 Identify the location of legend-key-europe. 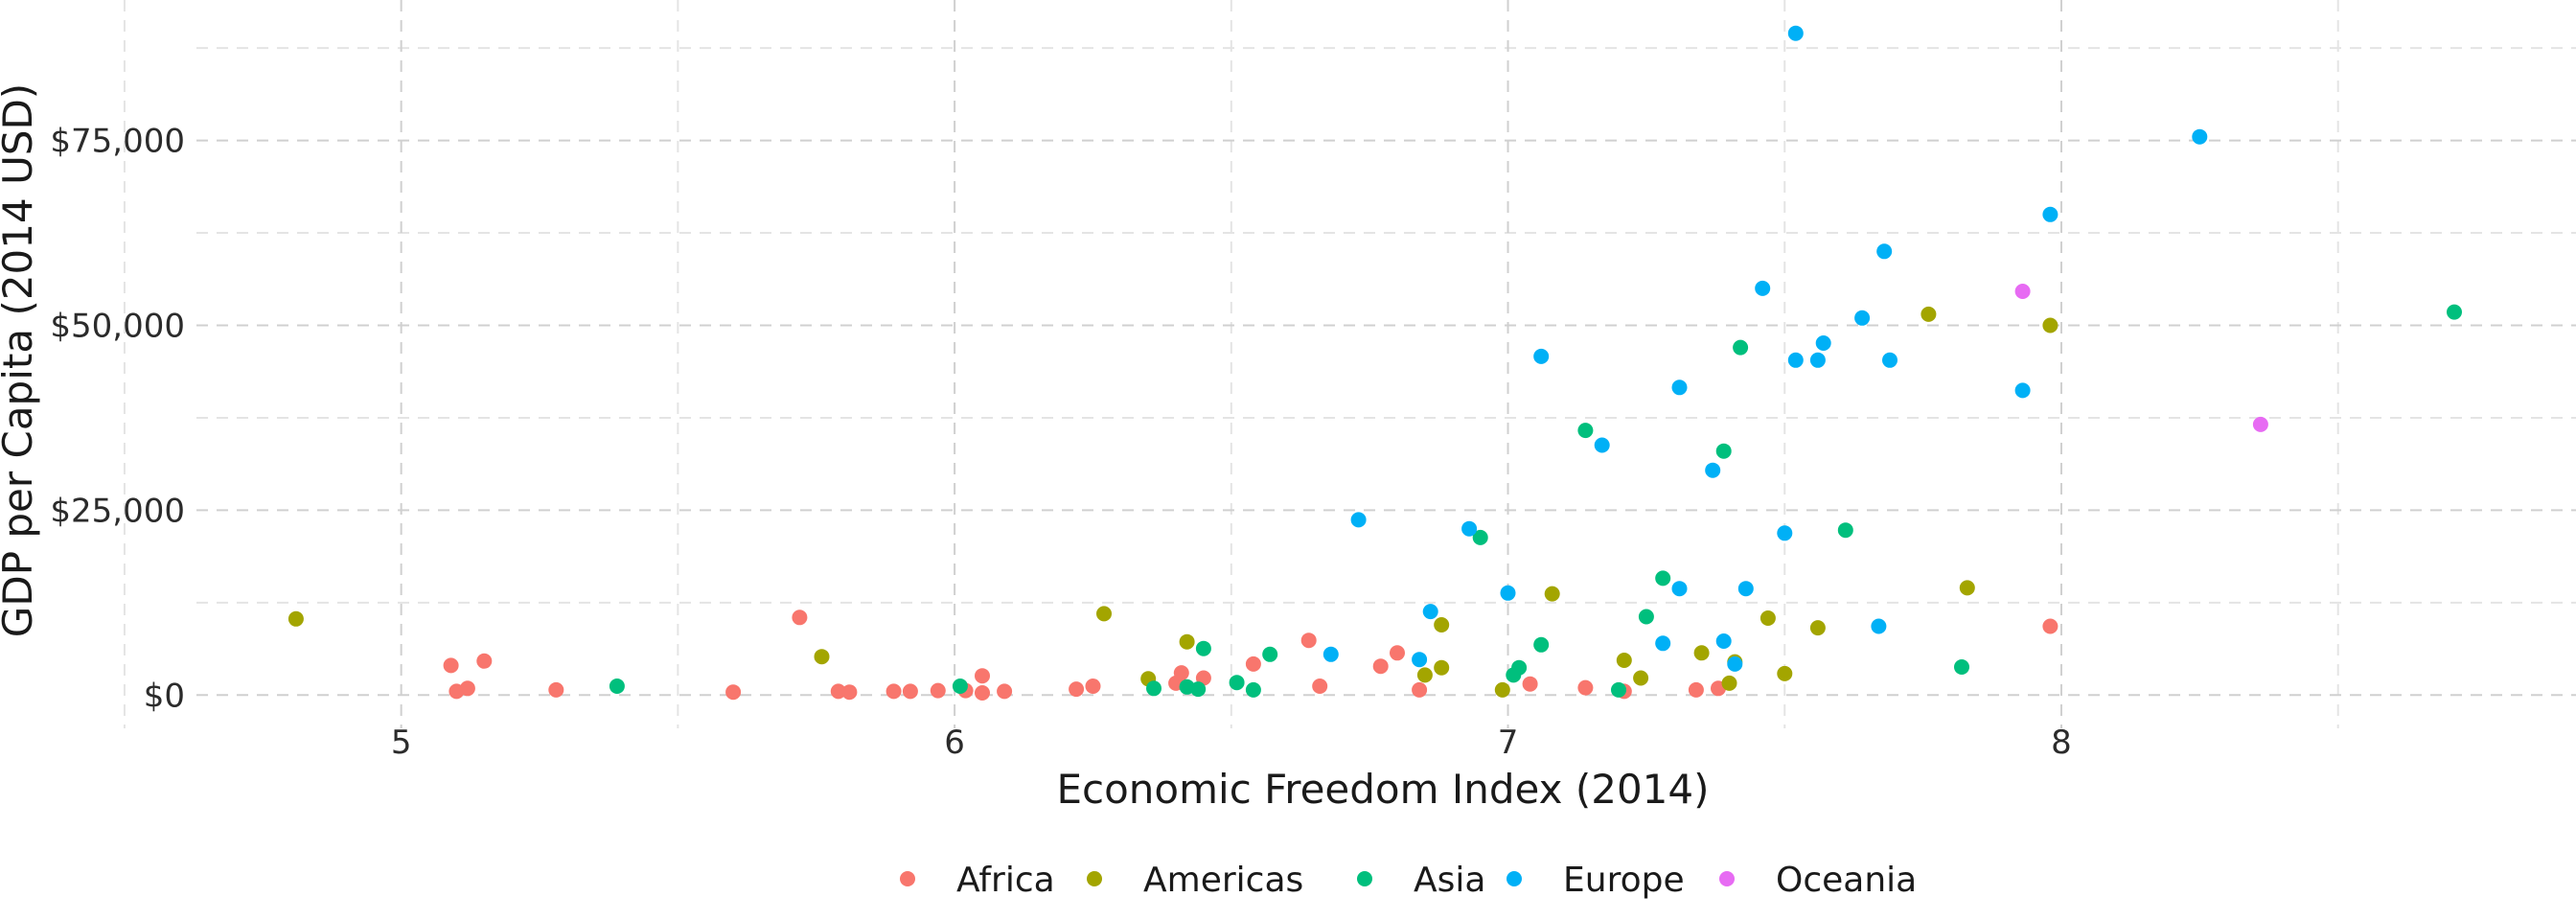
(1514, 878).